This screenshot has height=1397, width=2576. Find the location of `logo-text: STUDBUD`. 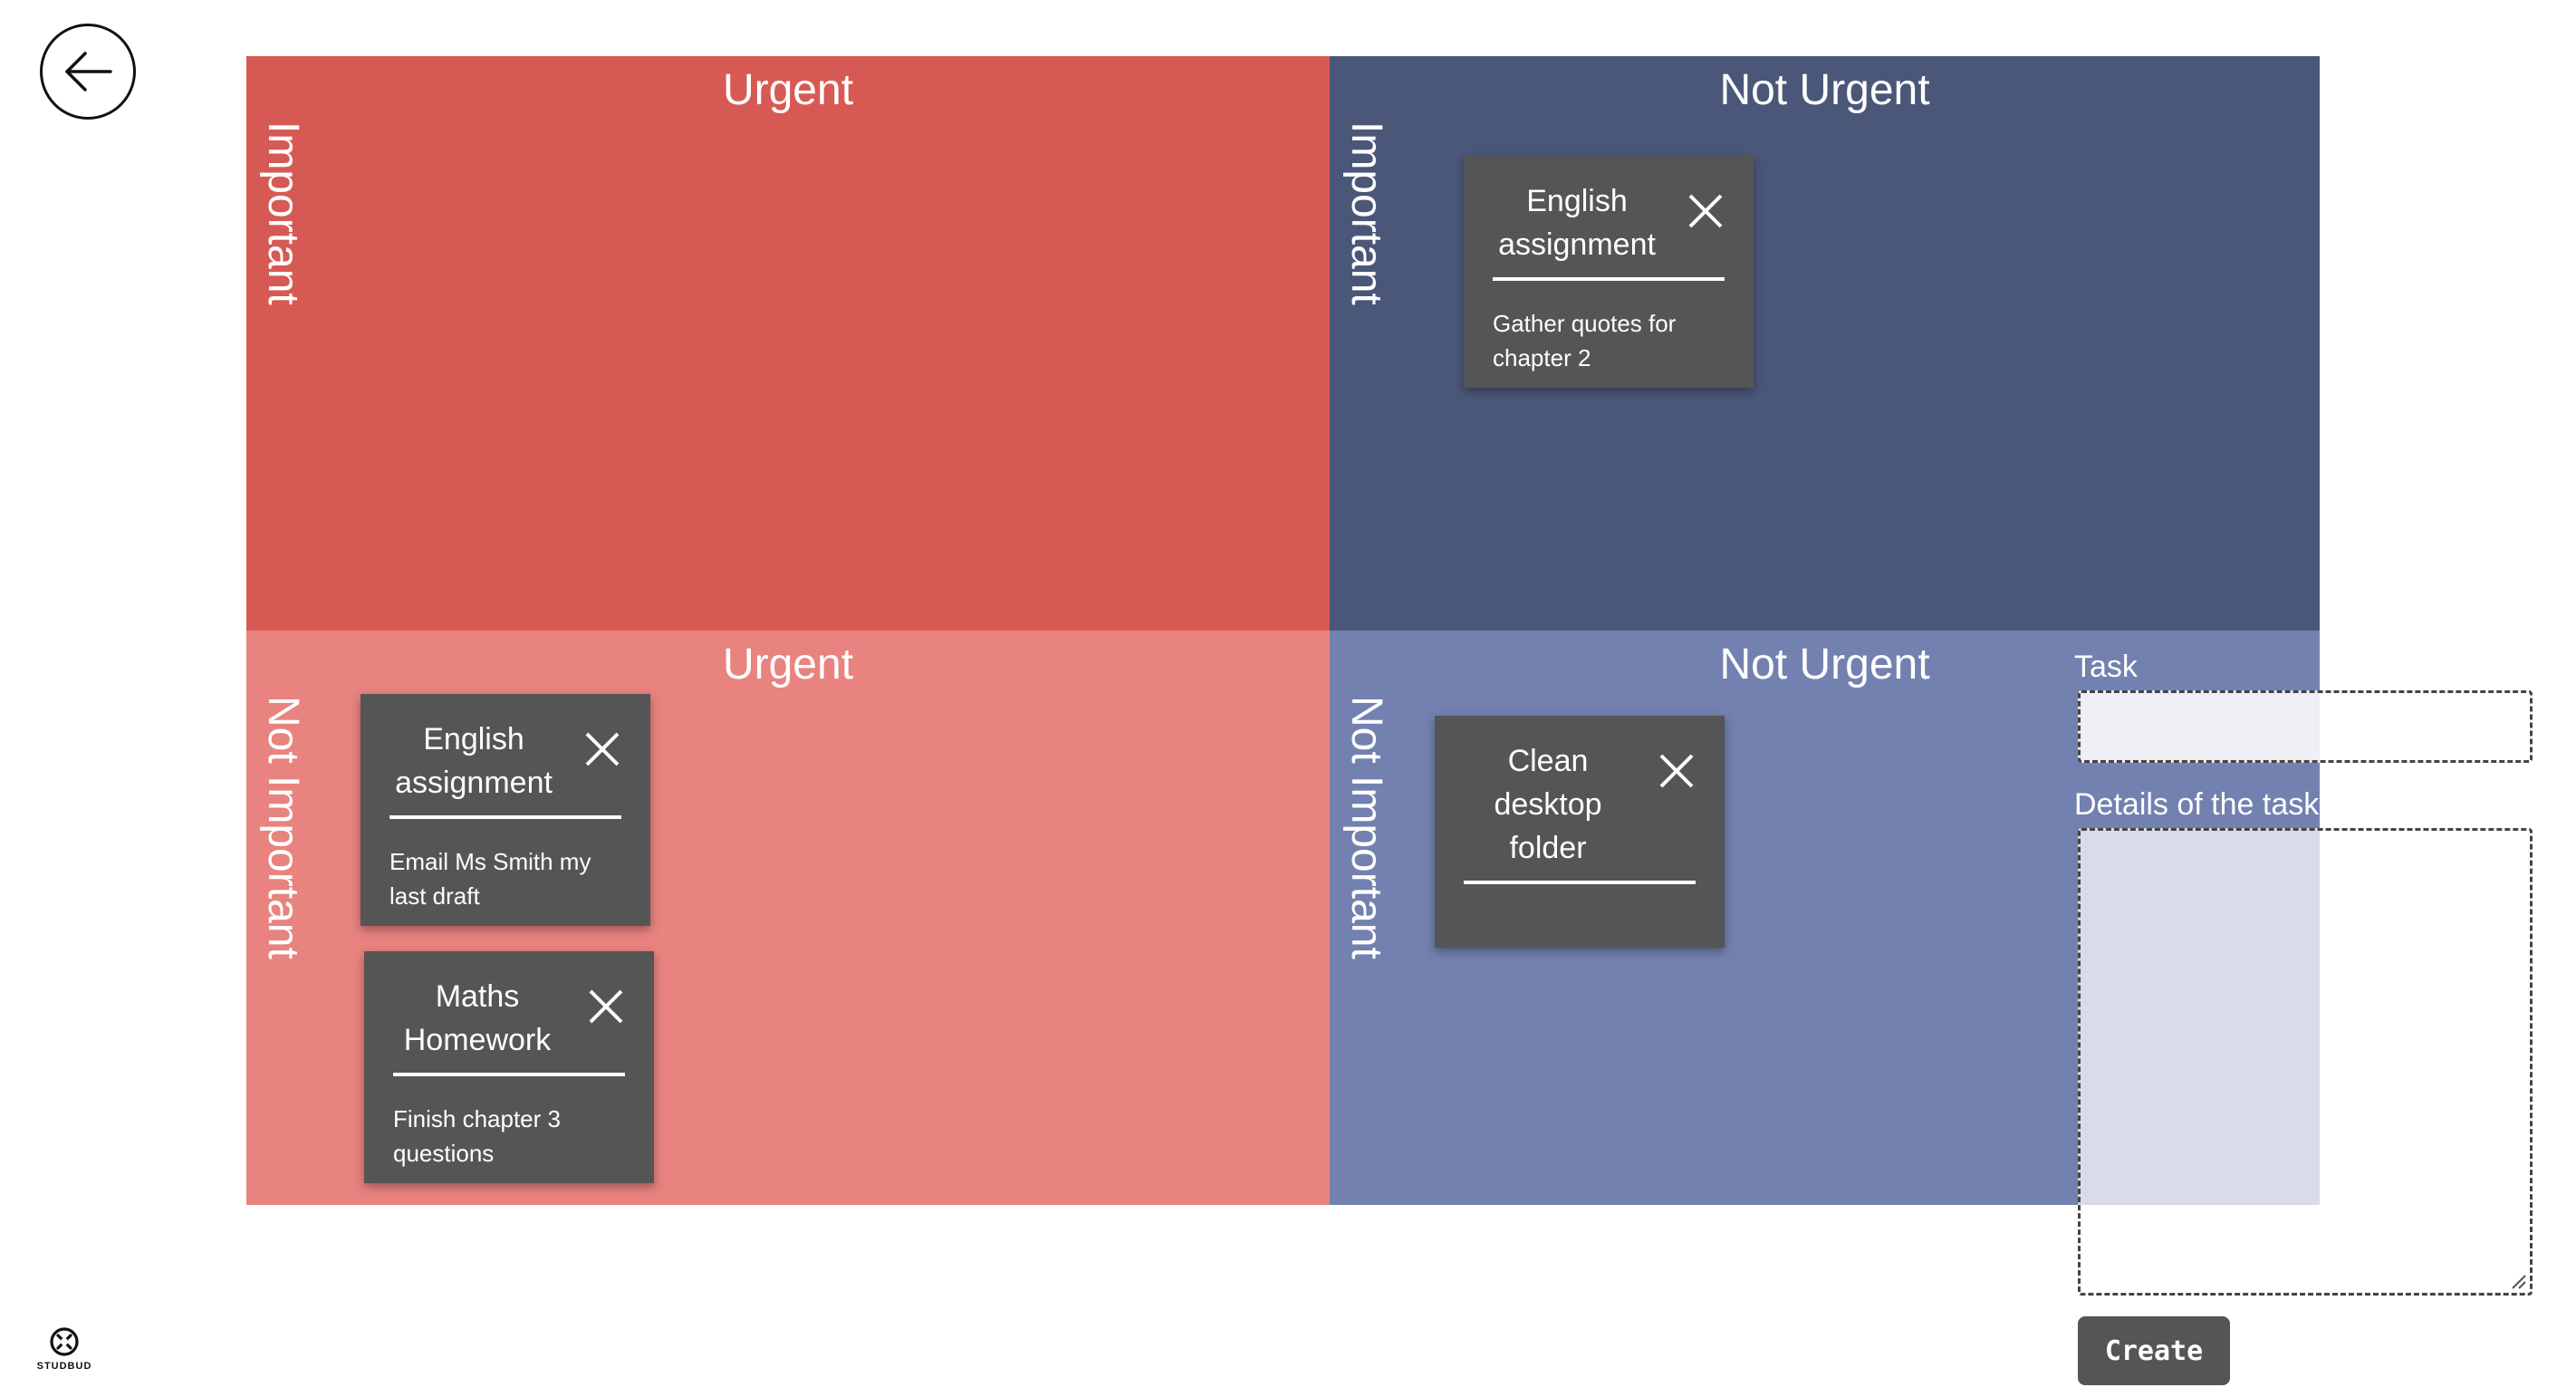

logo-text: STUDBUD is located at coordinates (64, 1366).